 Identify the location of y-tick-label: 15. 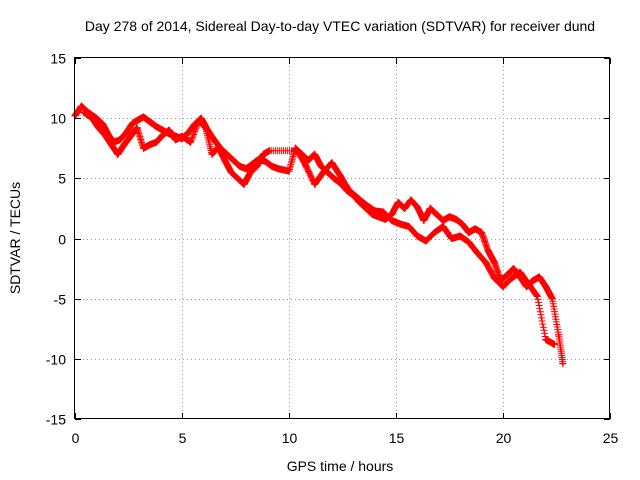
(58, 59).